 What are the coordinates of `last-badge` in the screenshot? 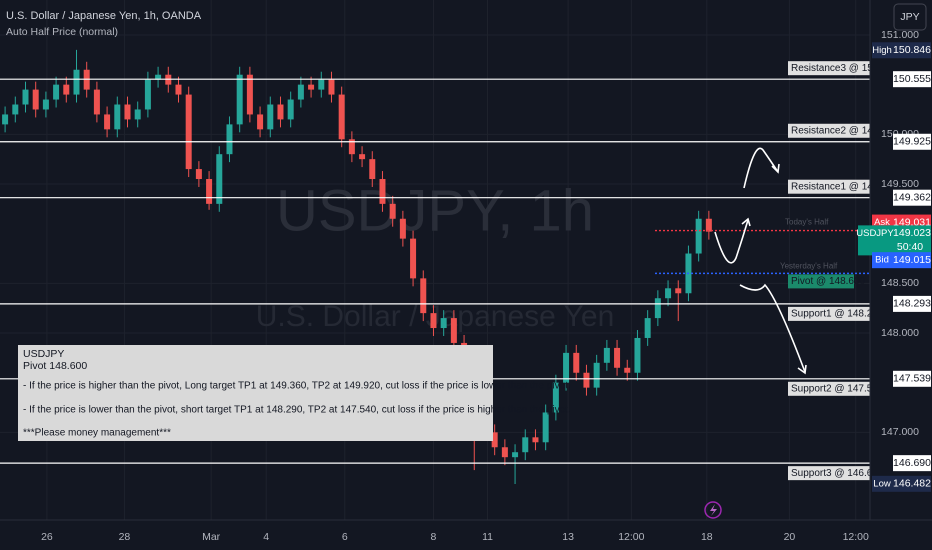 It's located at (894, 240).